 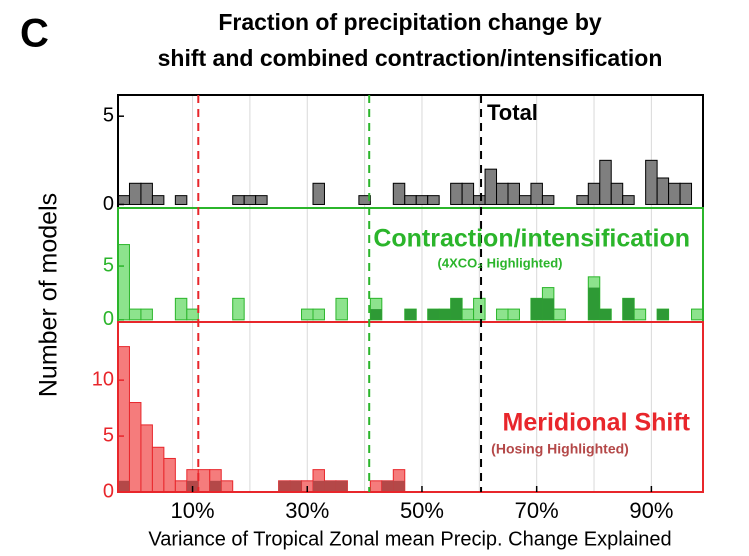 I want to click on y-tick-label: 10, so click(x=103, y=379).